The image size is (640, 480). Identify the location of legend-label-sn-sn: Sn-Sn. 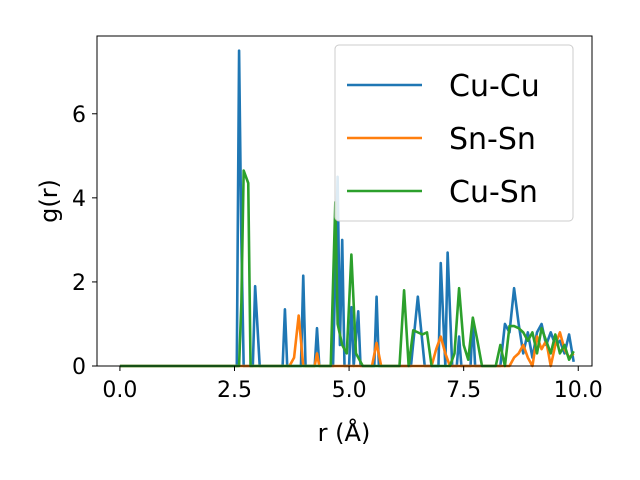
(492, 139).